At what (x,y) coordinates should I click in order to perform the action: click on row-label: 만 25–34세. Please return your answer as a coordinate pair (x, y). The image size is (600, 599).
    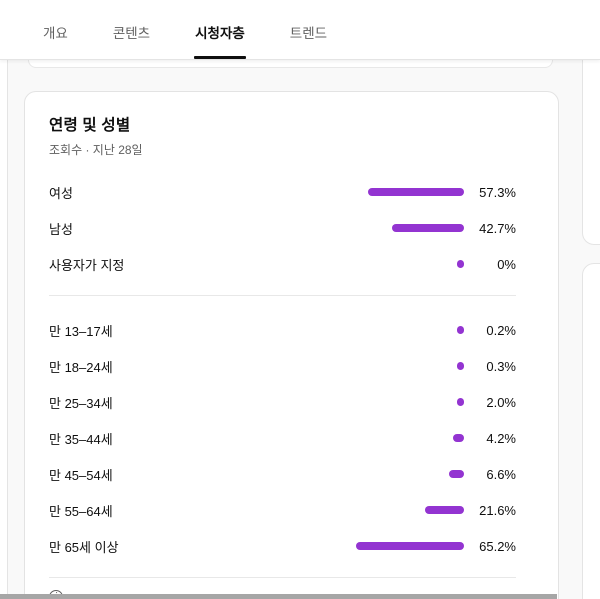
    Looking at the image, I should click on (81, 403).